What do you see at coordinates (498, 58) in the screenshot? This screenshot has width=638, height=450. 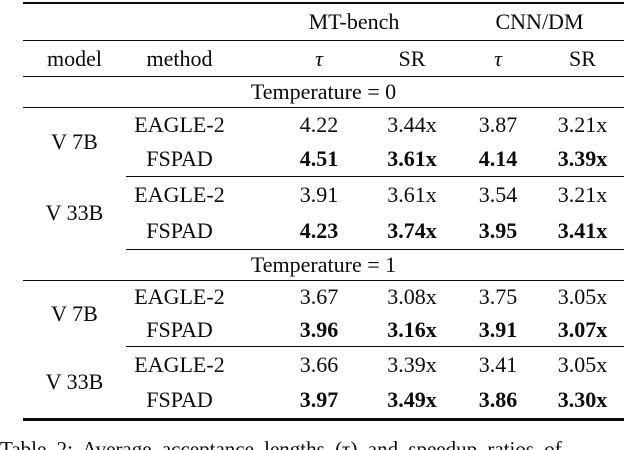 I see `header-tau-cnn: τ` at bounding box center [498, 58].